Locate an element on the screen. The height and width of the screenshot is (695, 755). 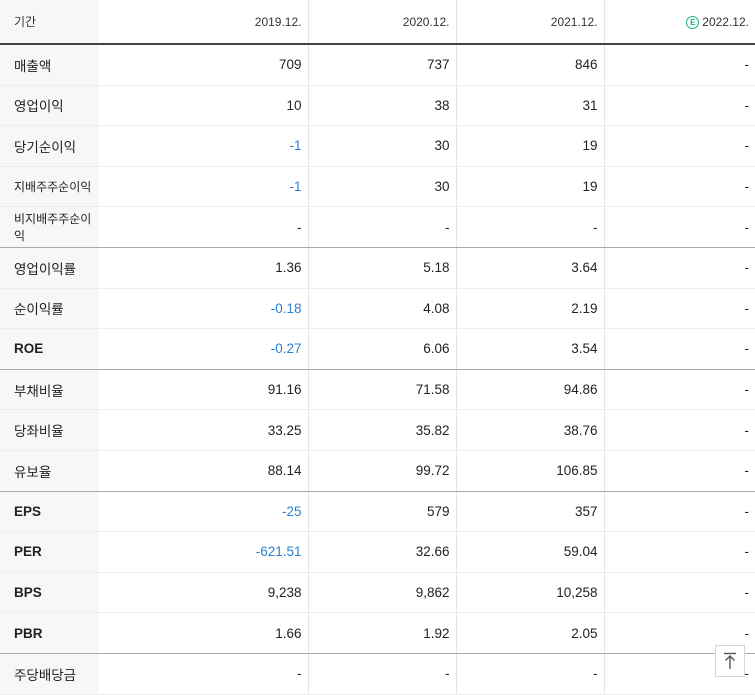
year-header-2019: 2019.12. is located at coordinates (203, 22).